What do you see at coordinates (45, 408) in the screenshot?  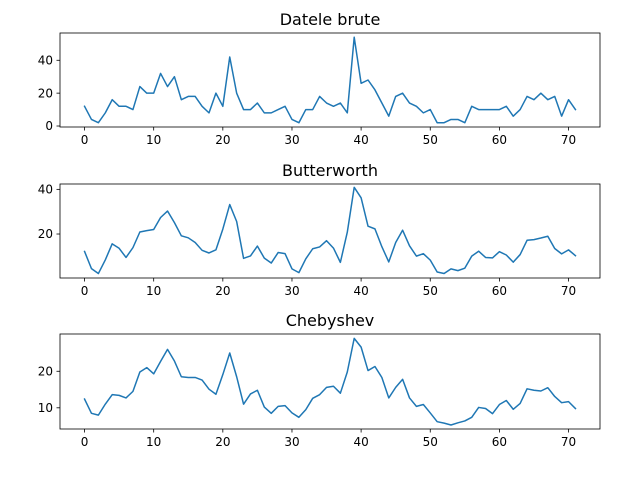 I see `y-tick-label: 10` at bounding box center [45, 408].